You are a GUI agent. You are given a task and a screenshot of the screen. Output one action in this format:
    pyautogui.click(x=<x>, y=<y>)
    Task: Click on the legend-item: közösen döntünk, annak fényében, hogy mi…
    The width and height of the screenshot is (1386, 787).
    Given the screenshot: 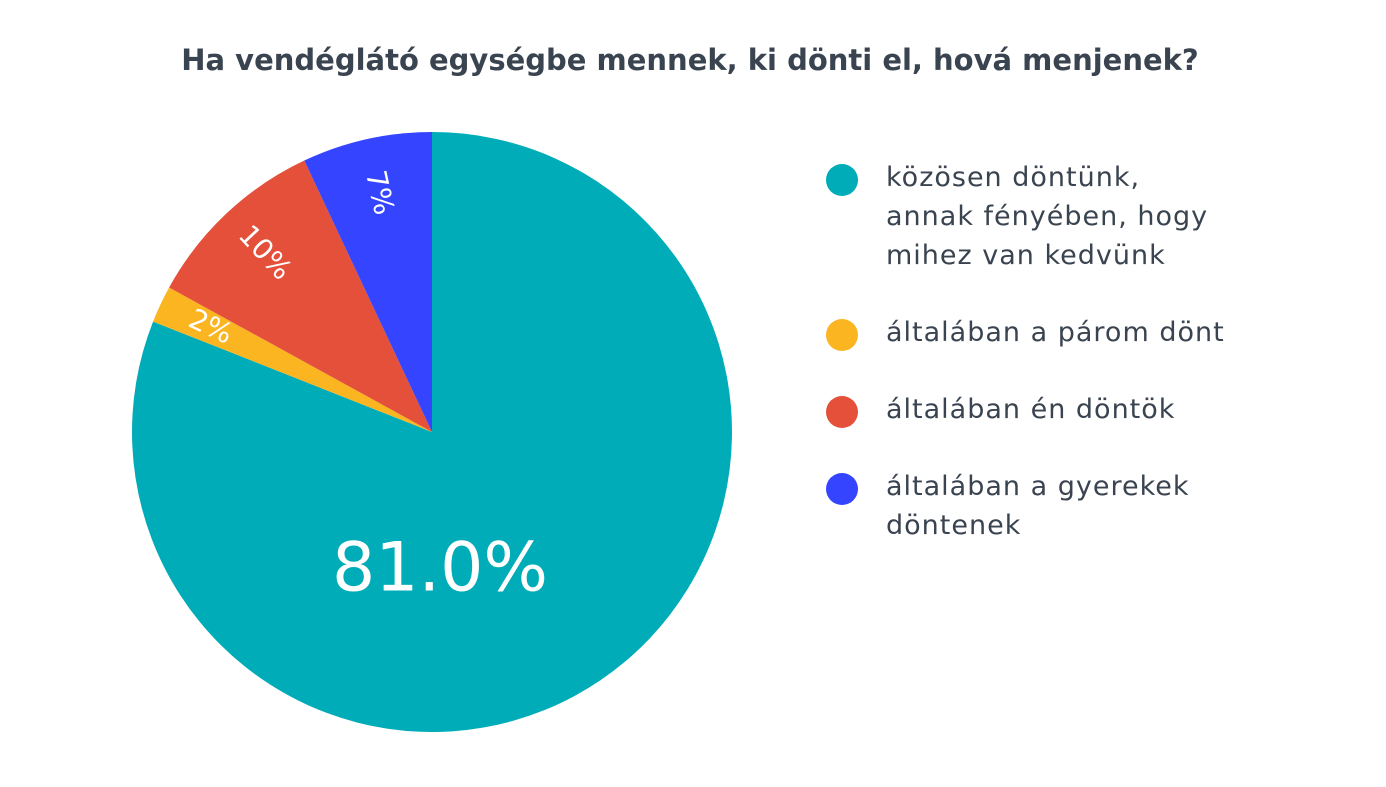 What is the action you would take?
    pyautogui.click(x=1026, y=216)
    